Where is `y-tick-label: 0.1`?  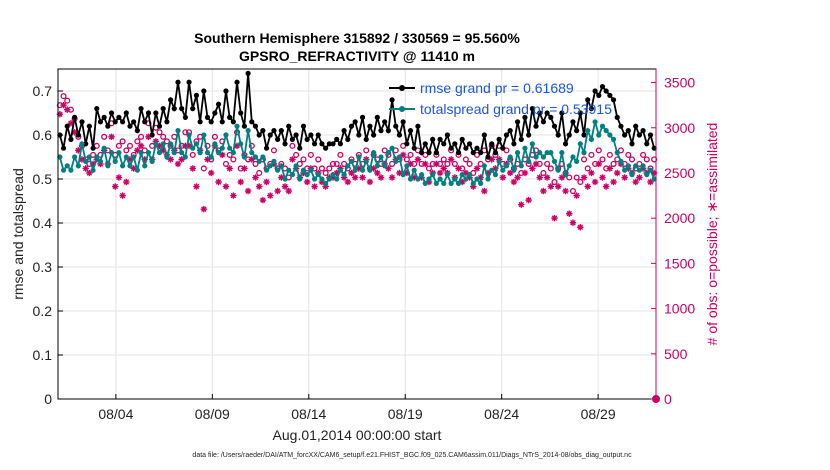 y-tick-label: 0.1 is located at coordinates (43, 355).